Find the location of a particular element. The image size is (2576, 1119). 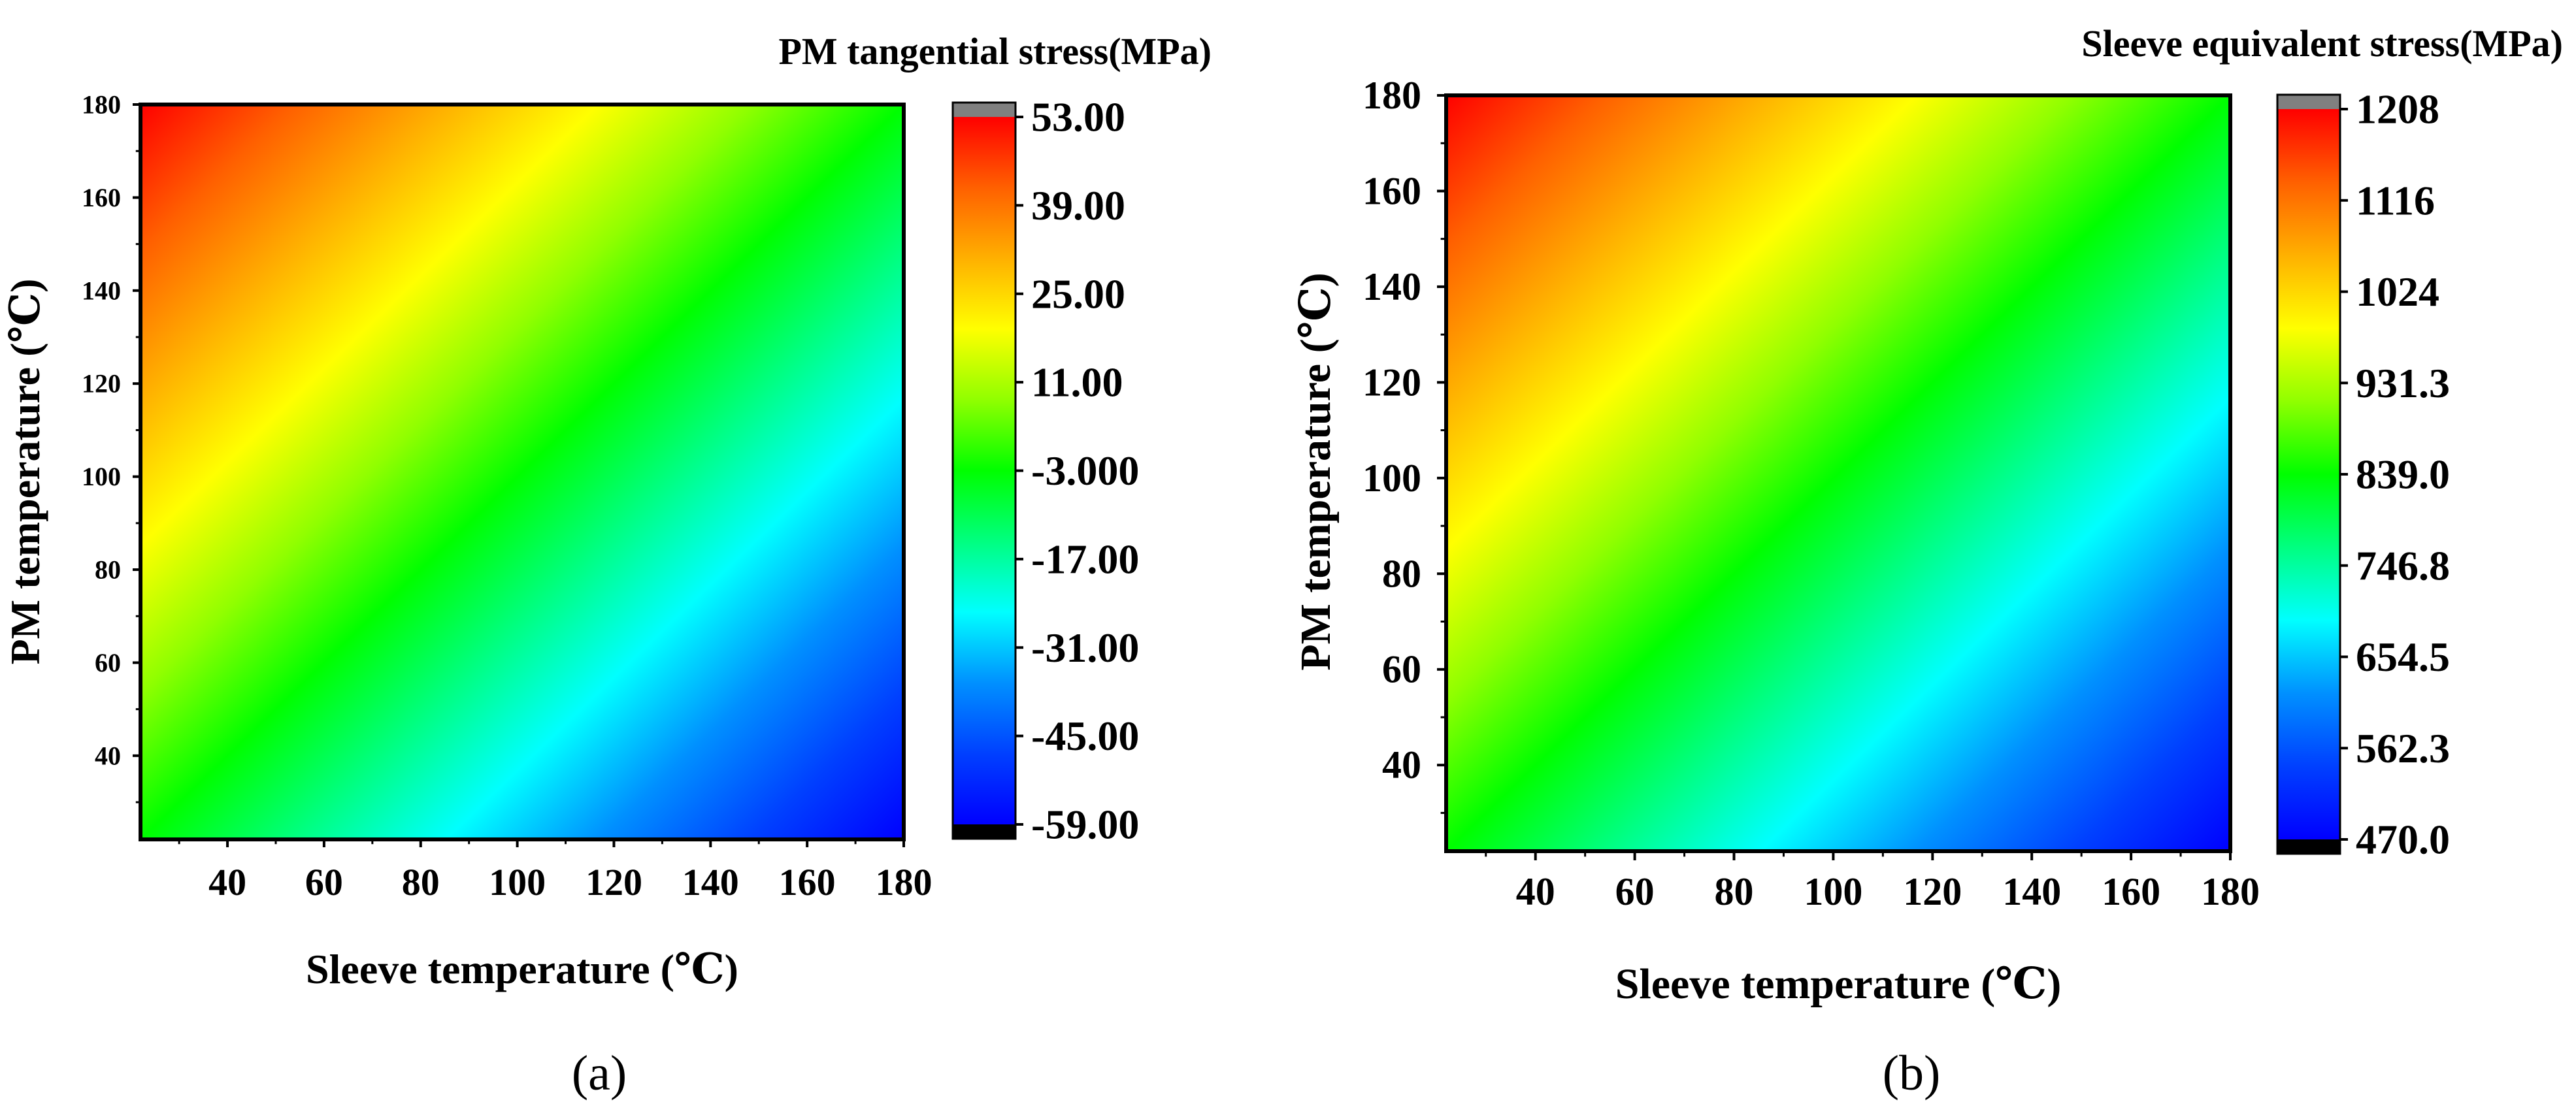

colorbar-tick-label: -17.00 is located at coordinates (1085, 559).